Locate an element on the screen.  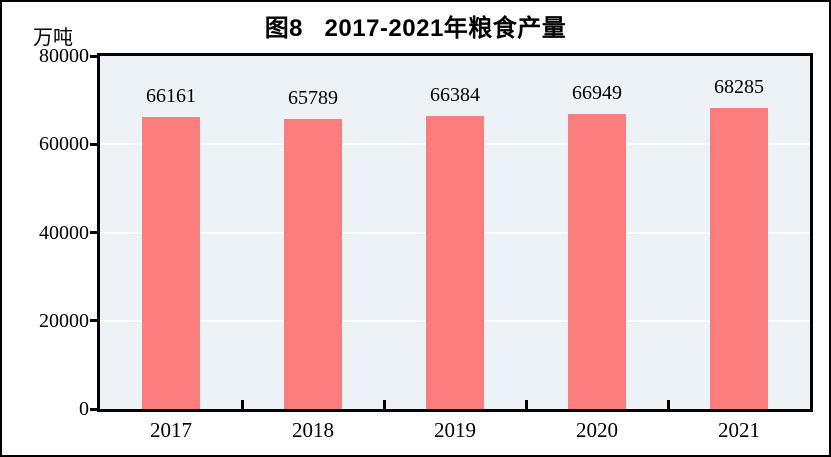
y-tick-label-60000: 60000 is located at coordinates (64, 144).